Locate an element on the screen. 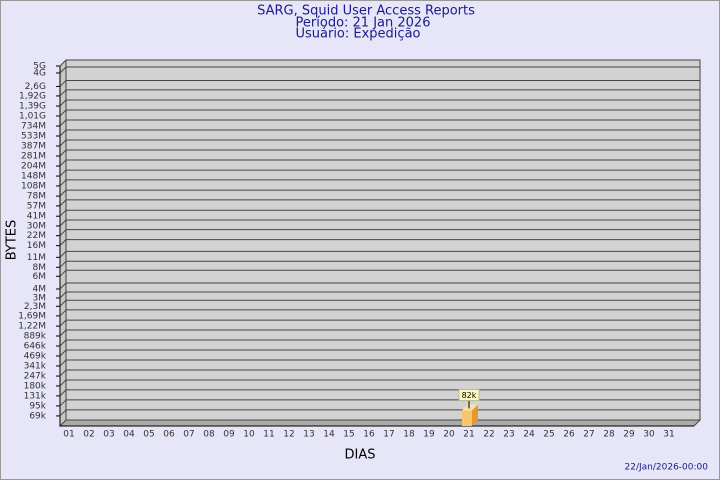 The image size is (720, 480). y-tick-label: 78M is located at coordinates (36, 197).